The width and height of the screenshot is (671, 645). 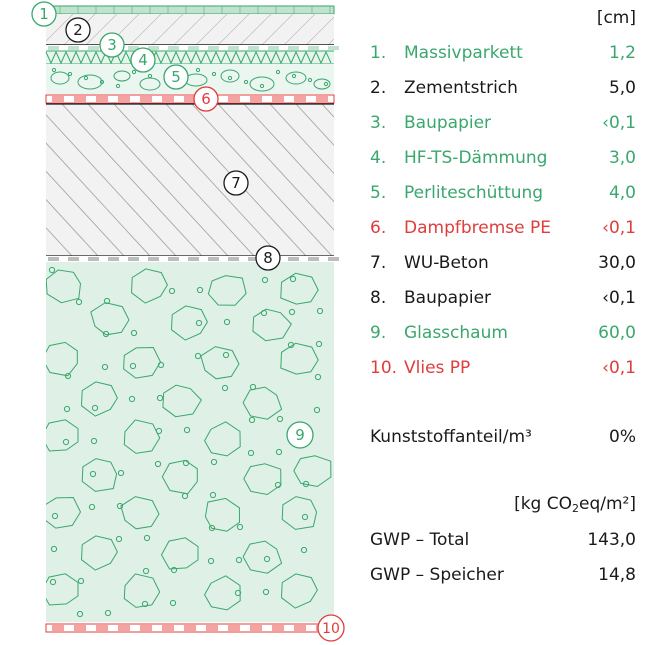 I want to click on marker-7: 7, so click(x=236, y=183).